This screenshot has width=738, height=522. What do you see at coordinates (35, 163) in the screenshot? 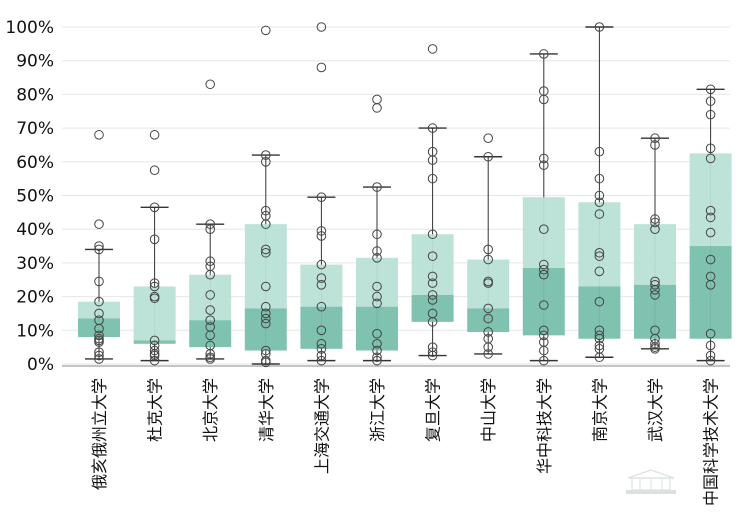
I see `y-tick-label: 60%` at bounding box center [35, 163].